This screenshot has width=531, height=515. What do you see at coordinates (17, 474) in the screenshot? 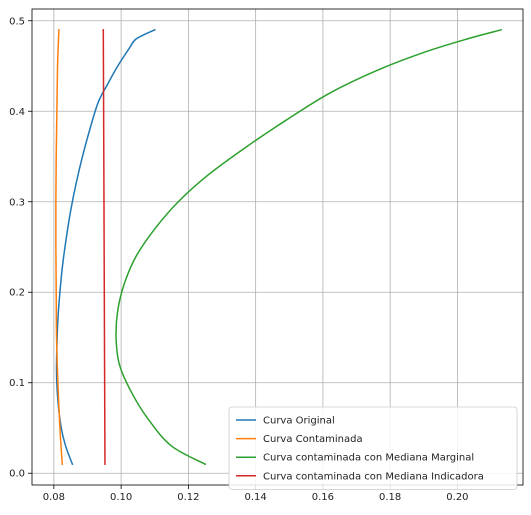
I see `y-tick-label: 0.0` at bounding box center [17, 474].